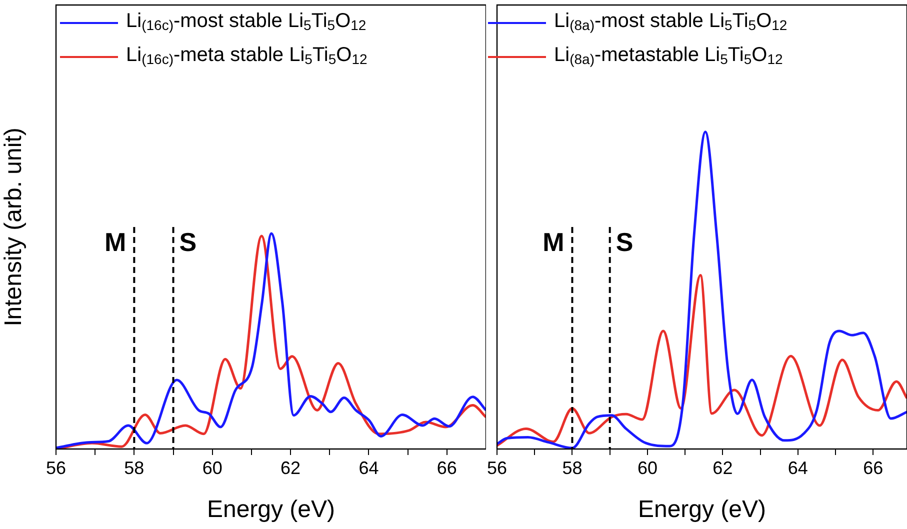 The height and width of the screenshot is (529, 907). What do you see at coordinates (246, 22) in the screenshot?
I see `legend-label: Li$_{(16c)}$-most stable Li$_{5}$Ti$_{5}$O$_{12}$` at bounding box center [246, 22].